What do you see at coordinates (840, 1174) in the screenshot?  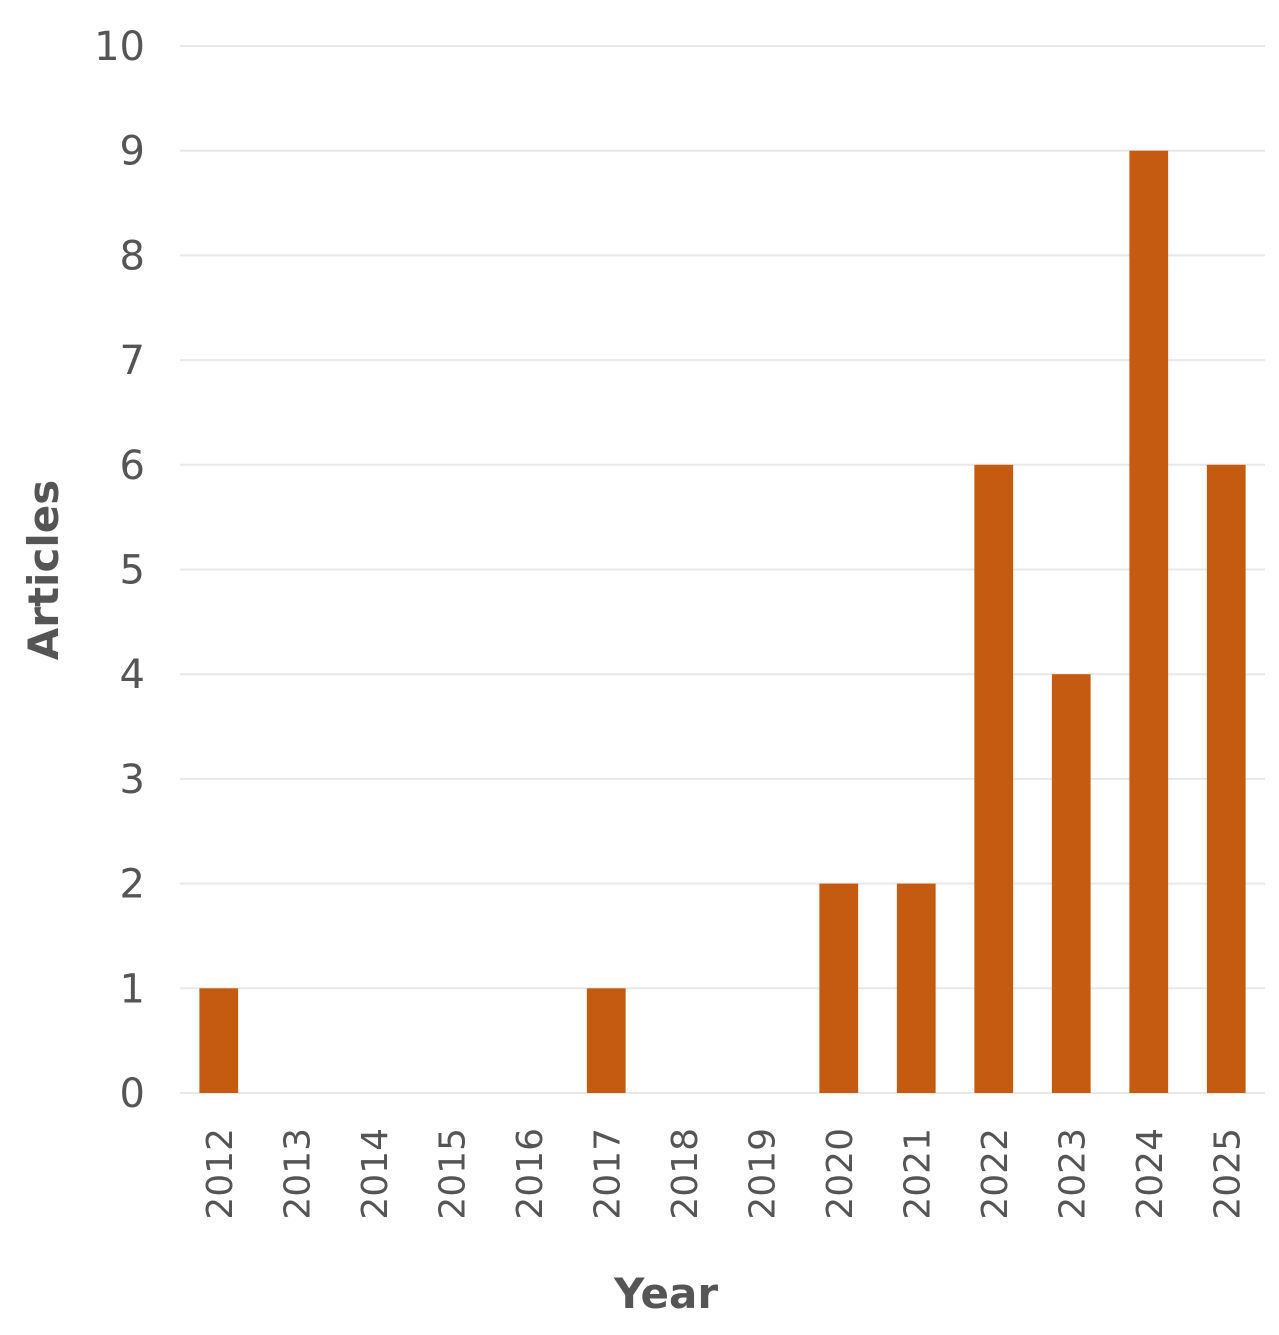 I see `x-tick-label: 2020` at bounding box center [840, 1174].